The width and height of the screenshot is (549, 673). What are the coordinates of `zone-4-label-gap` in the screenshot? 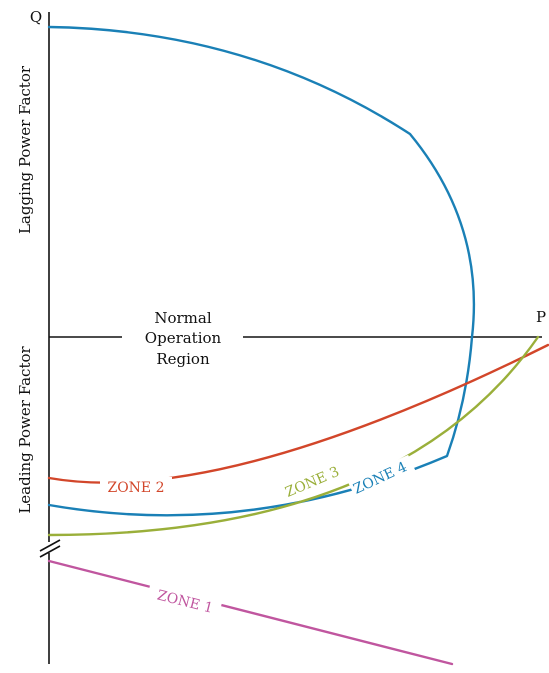 It's located at (382, 477).